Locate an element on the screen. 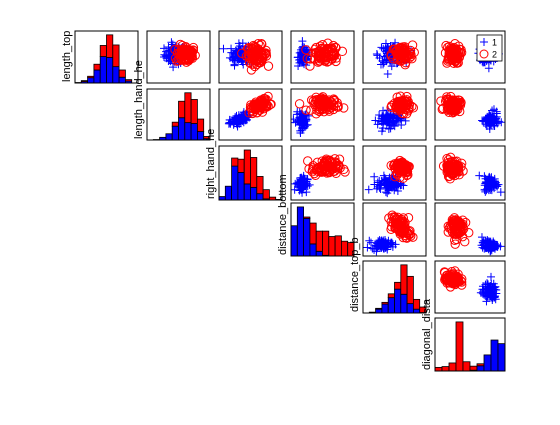 The width and height of the screenshot is (560, 425). histogram-distance_bottom is located at coordinates (322, 231).